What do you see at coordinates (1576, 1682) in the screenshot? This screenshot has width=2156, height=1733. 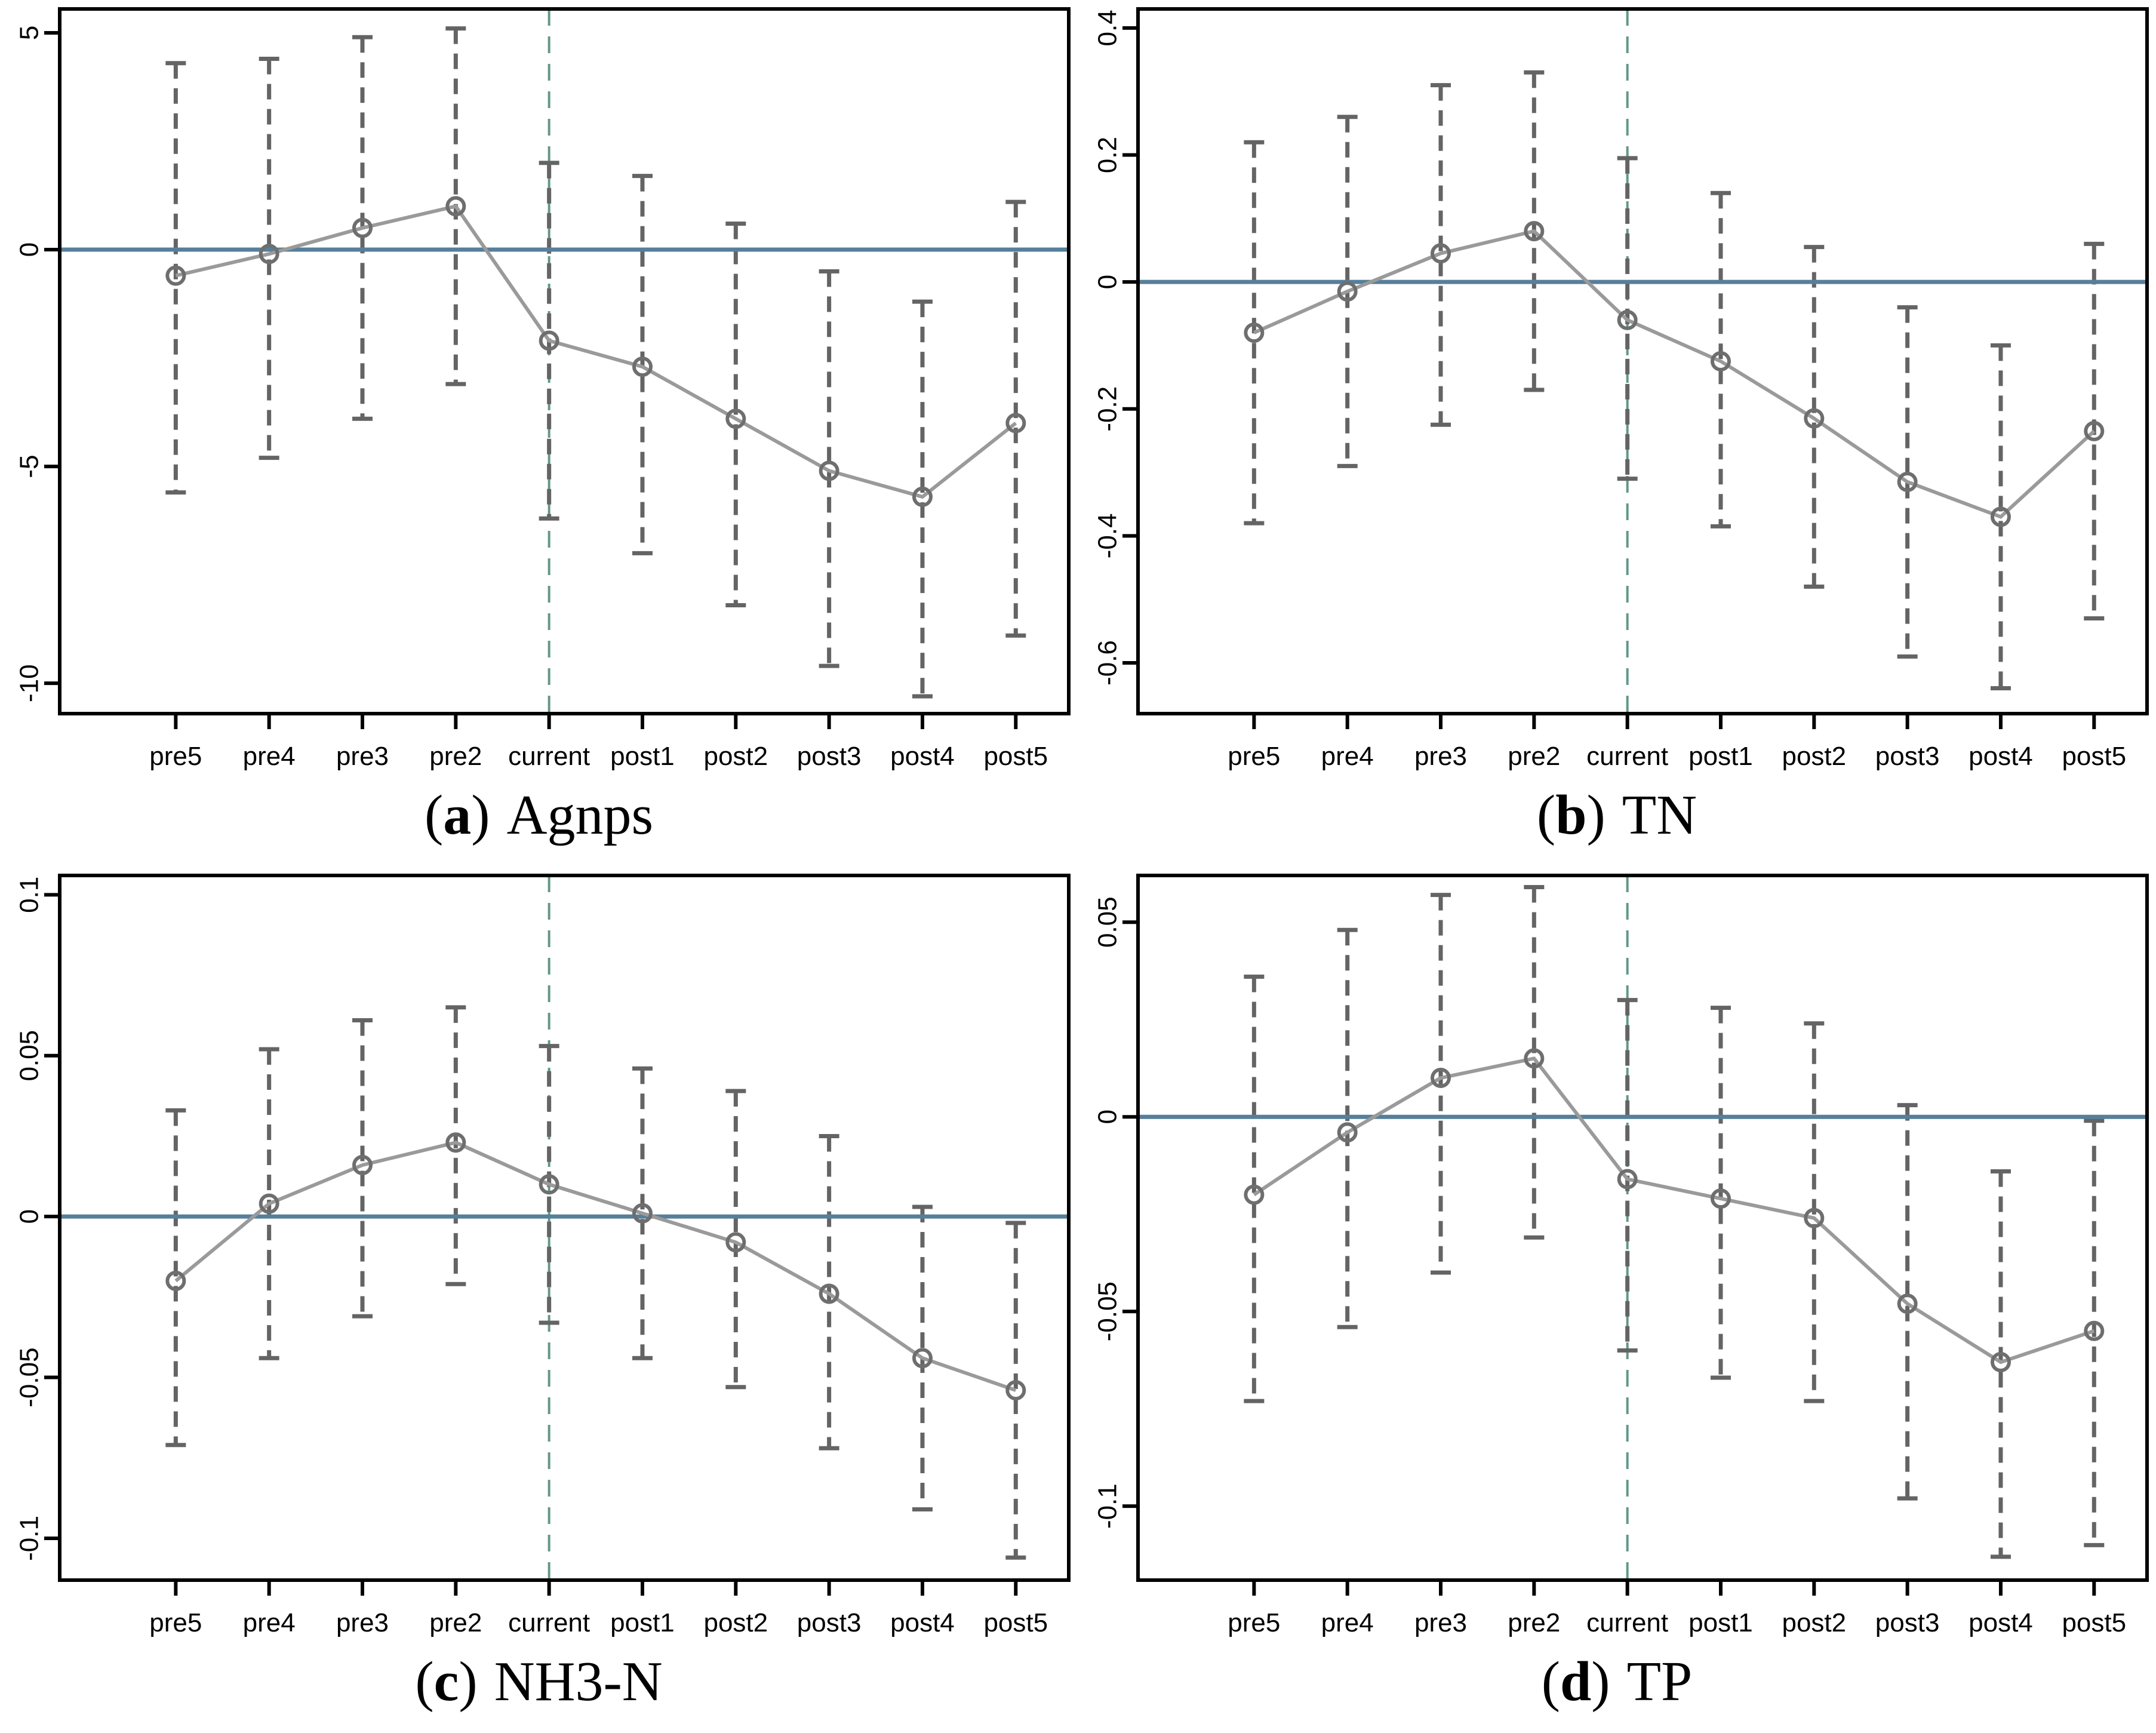 I see `caption-letter: d` at bounding box center [1576, 1682].